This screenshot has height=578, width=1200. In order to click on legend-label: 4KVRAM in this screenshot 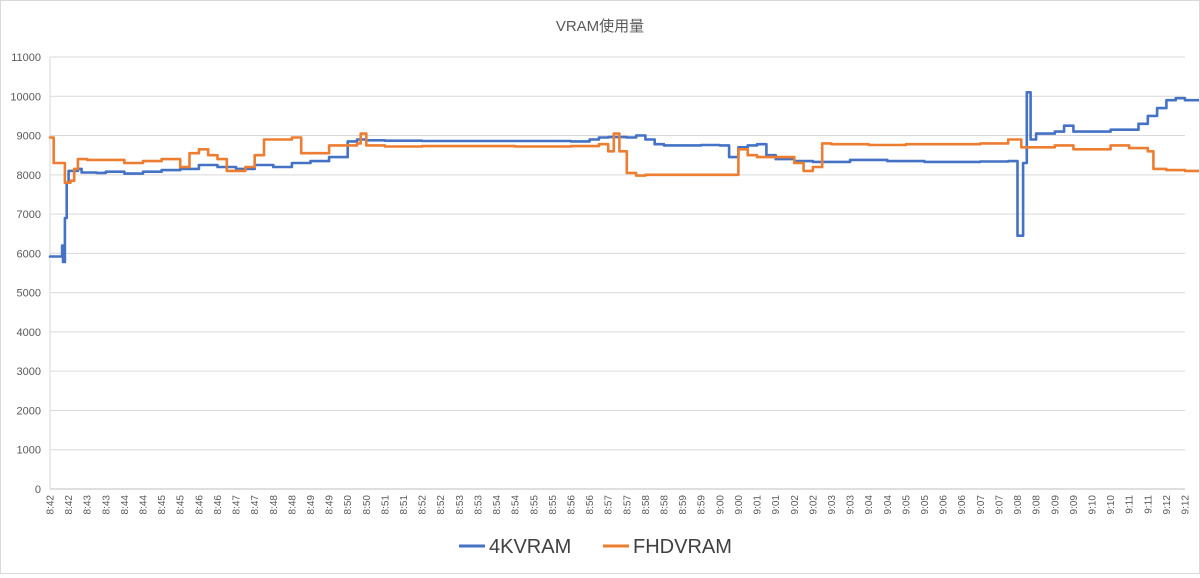, I will do `click(530, 547)`.